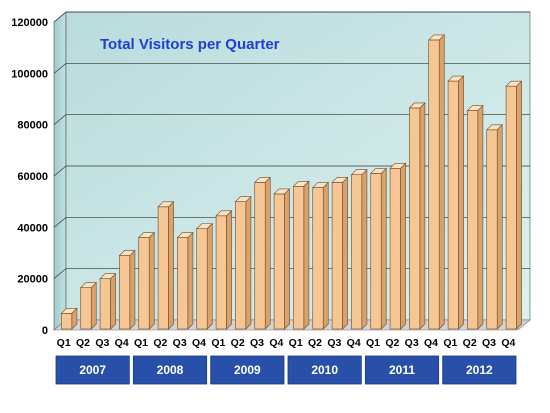 The image size is (550, 413). Describe the element at coordinates (32, 126) in the screenshot. I see `y-tick-label: 80000` at that location.